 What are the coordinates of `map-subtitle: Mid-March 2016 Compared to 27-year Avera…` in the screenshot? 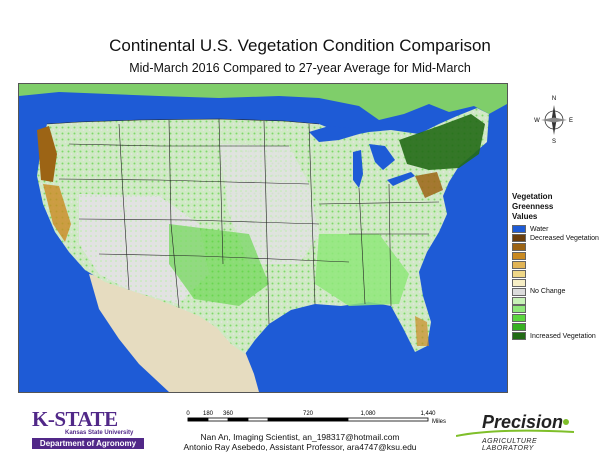 It's located at (300, 68).